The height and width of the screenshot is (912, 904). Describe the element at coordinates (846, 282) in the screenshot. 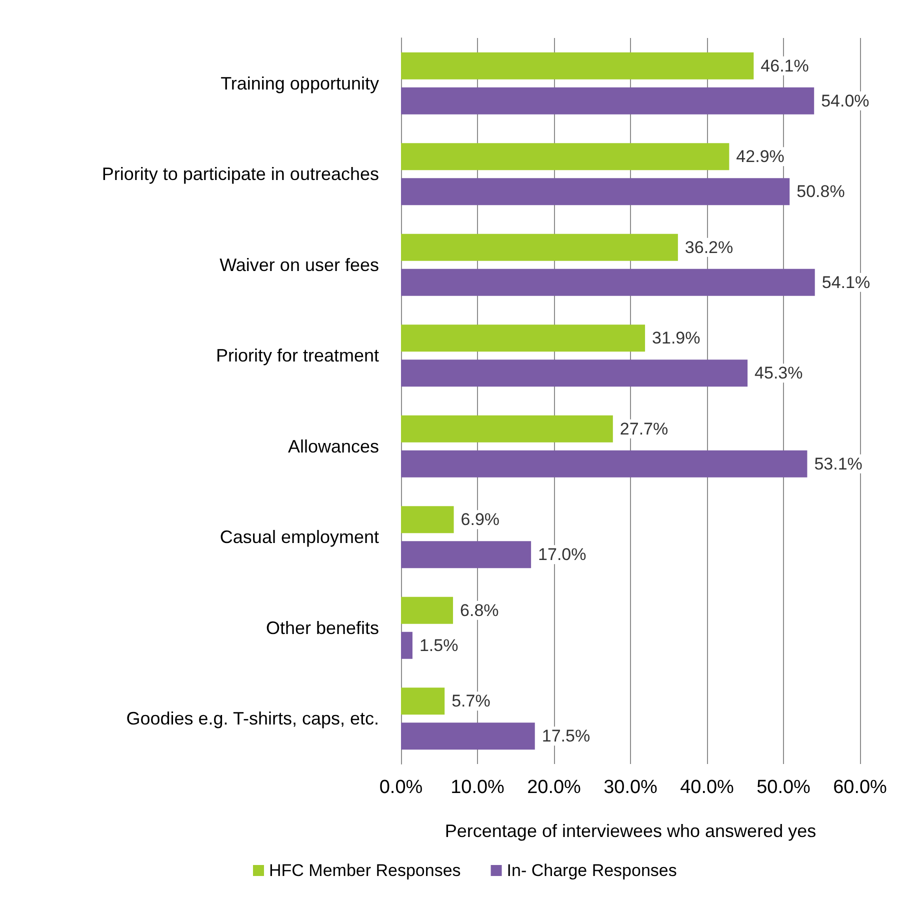

I see `data-label: 54.1%` at that location.